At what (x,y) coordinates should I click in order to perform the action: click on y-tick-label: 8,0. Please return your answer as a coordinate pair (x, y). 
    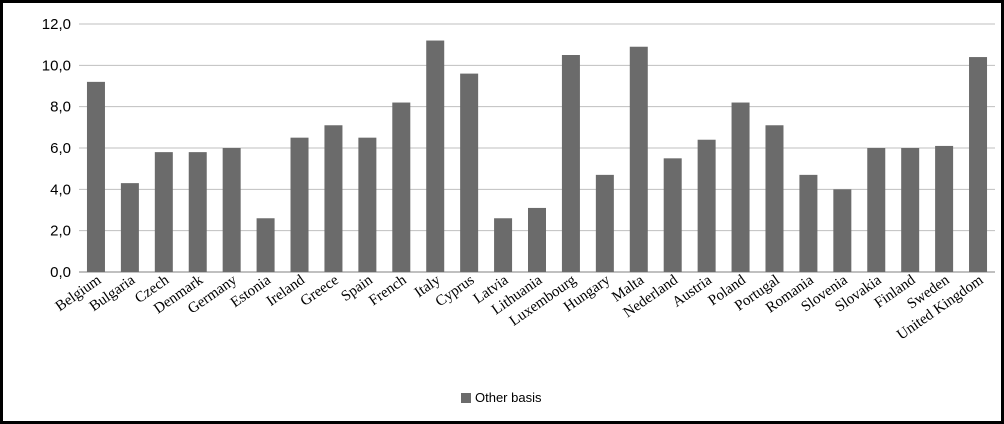
    Looking at the image, I should click on (60, 107).